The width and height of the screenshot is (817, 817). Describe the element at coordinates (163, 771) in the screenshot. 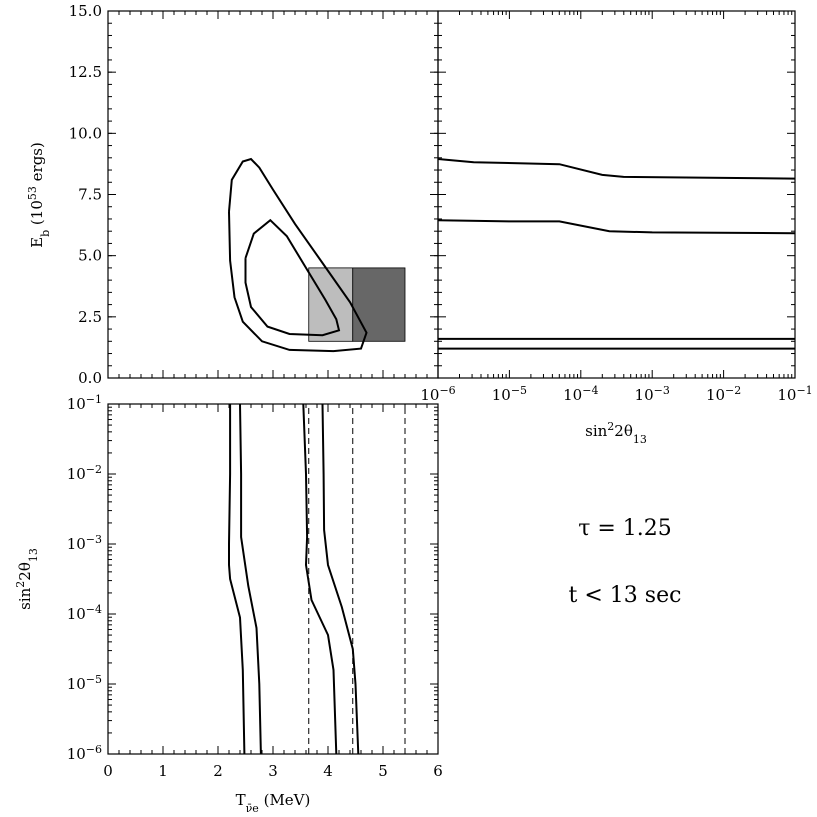

I see `x-tick-label: 1` at that location.